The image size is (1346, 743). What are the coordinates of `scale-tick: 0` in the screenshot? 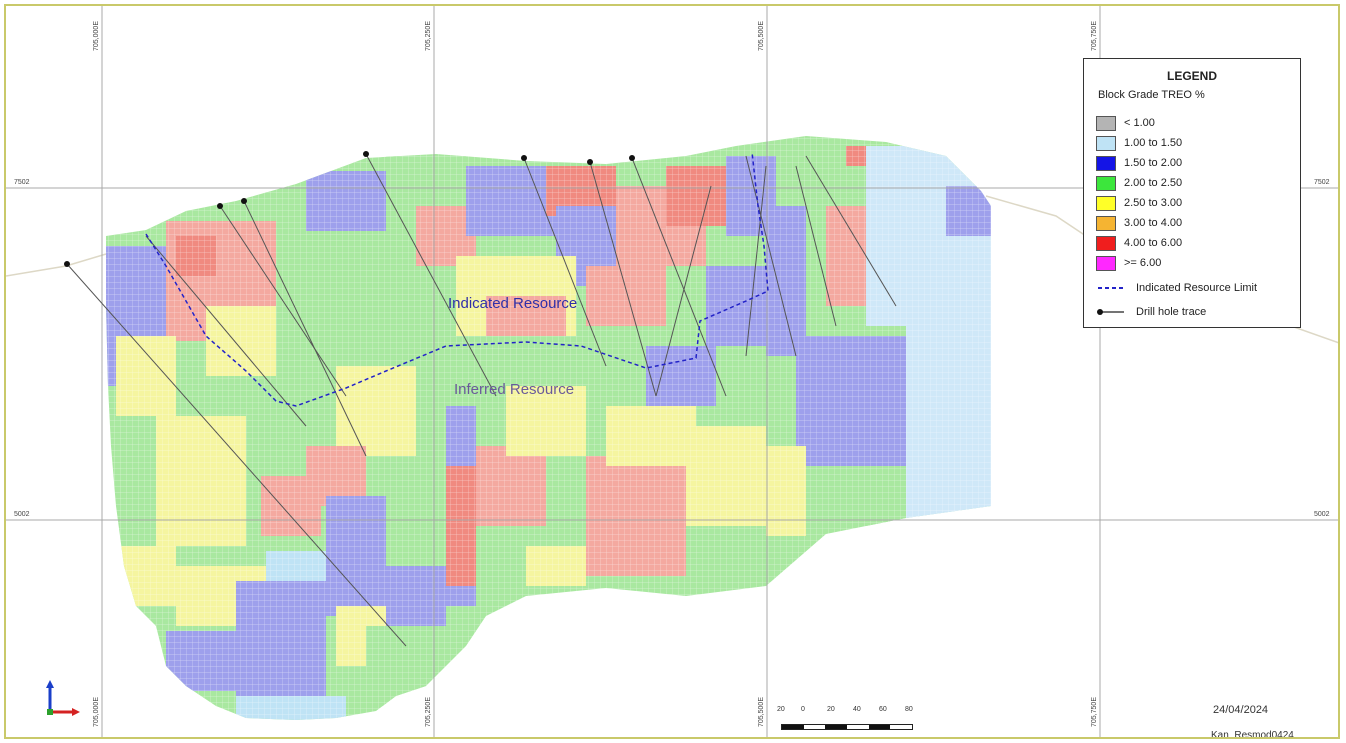 It's located at (803, 709).